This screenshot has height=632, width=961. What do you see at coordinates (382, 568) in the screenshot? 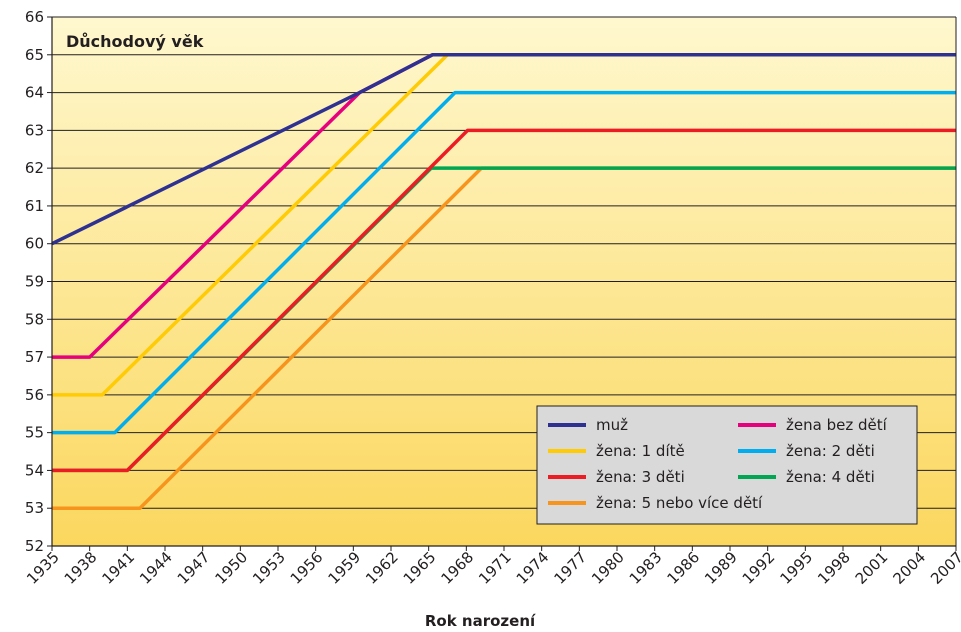
I see `x-tick-label: 1962` at bounding box center [382, 568].